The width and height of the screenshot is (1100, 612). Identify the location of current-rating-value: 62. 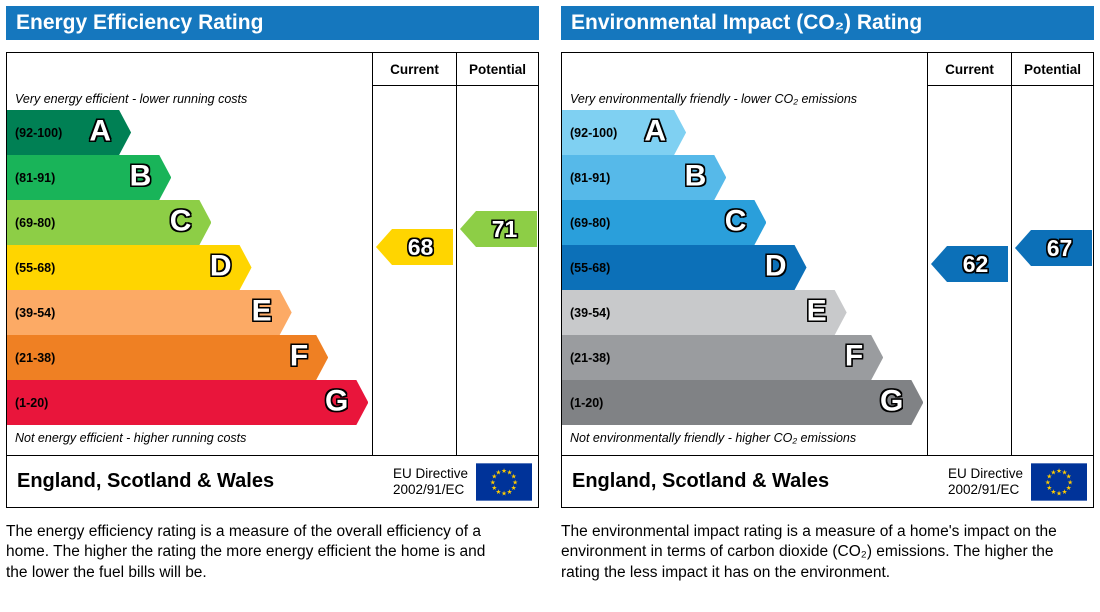
(975, 263).